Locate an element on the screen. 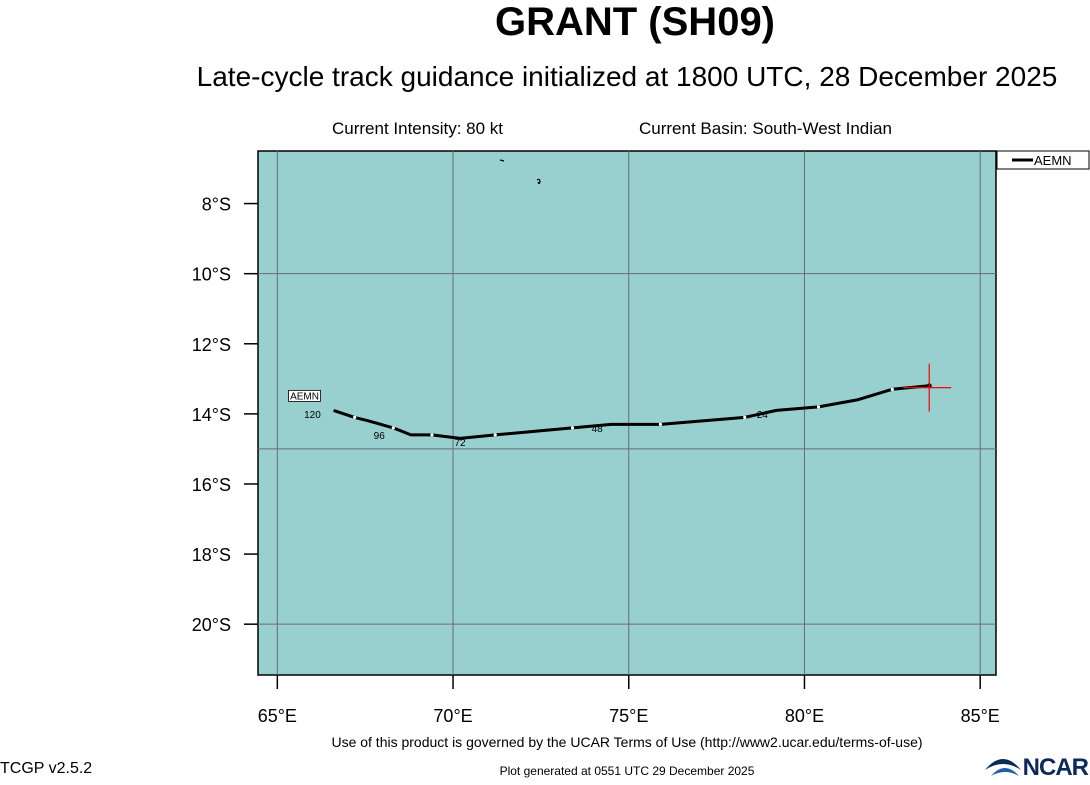  current-basin: Current Basin: South-West Indian is located at coordinates (765, 128).